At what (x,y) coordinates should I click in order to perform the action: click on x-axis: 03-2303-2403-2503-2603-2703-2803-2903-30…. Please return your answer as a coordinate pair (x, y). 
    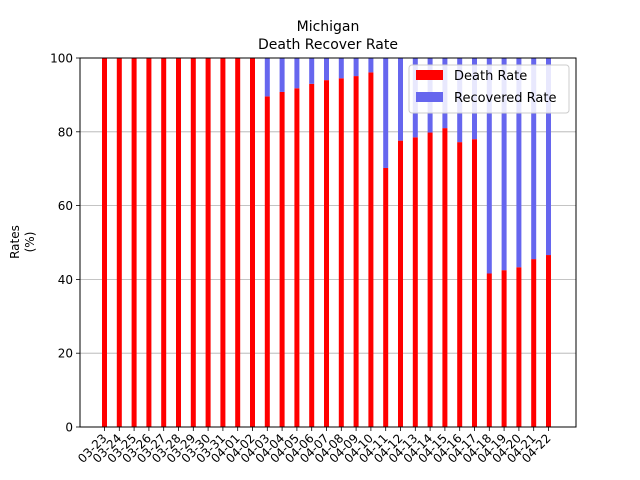
    Looking at the image, I should click on (314, 446).